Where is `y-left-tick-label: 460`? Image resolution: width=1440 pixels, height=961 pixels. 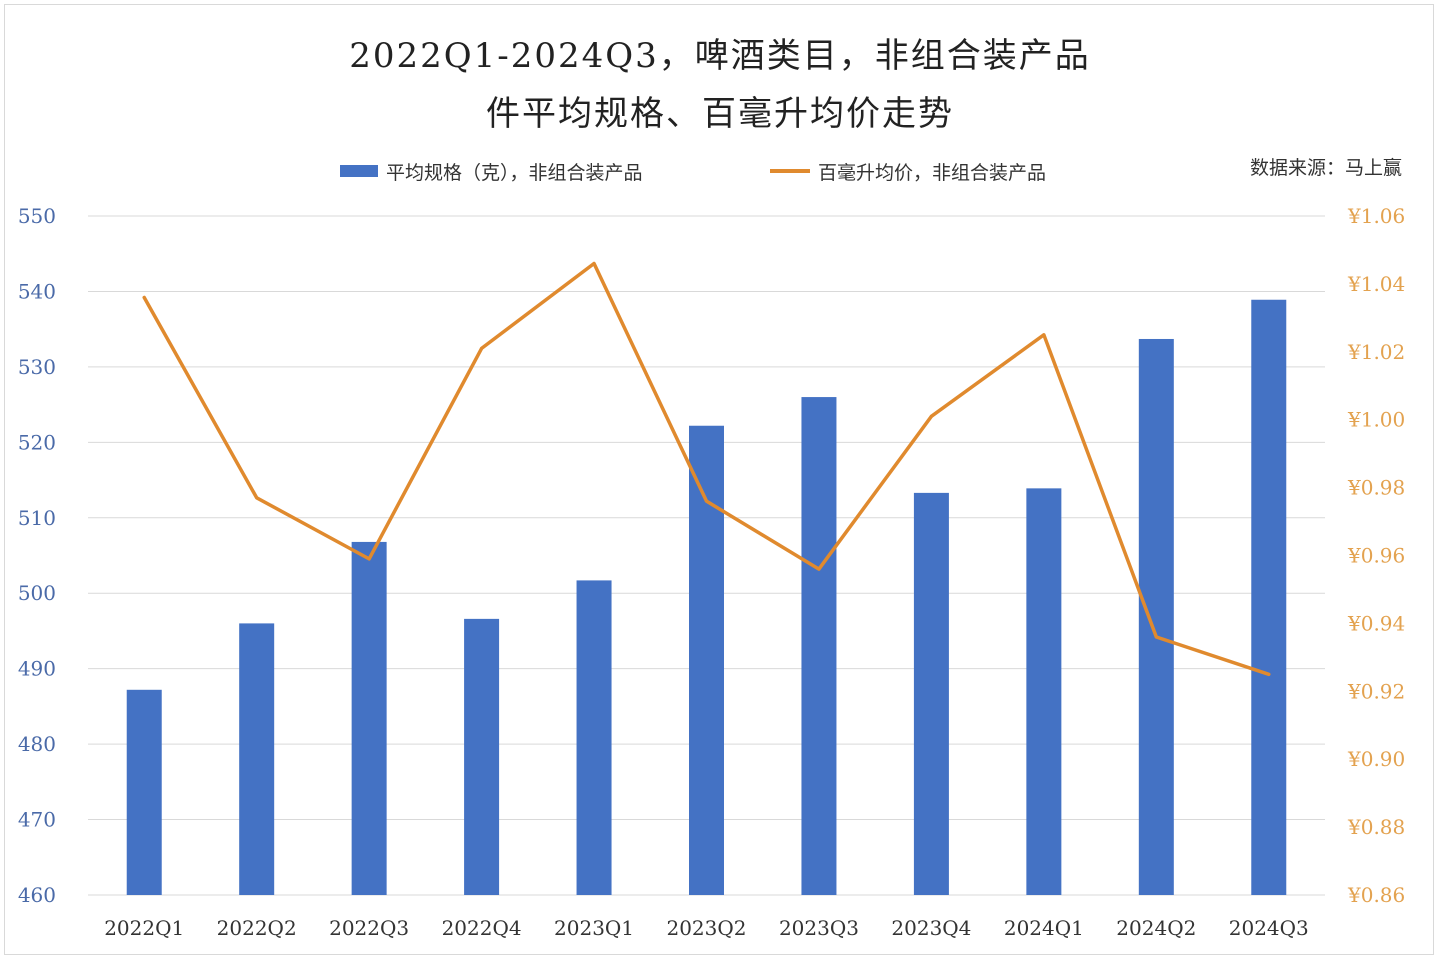 y-left-tick-label: 460 is located at coordinates (37, 895).